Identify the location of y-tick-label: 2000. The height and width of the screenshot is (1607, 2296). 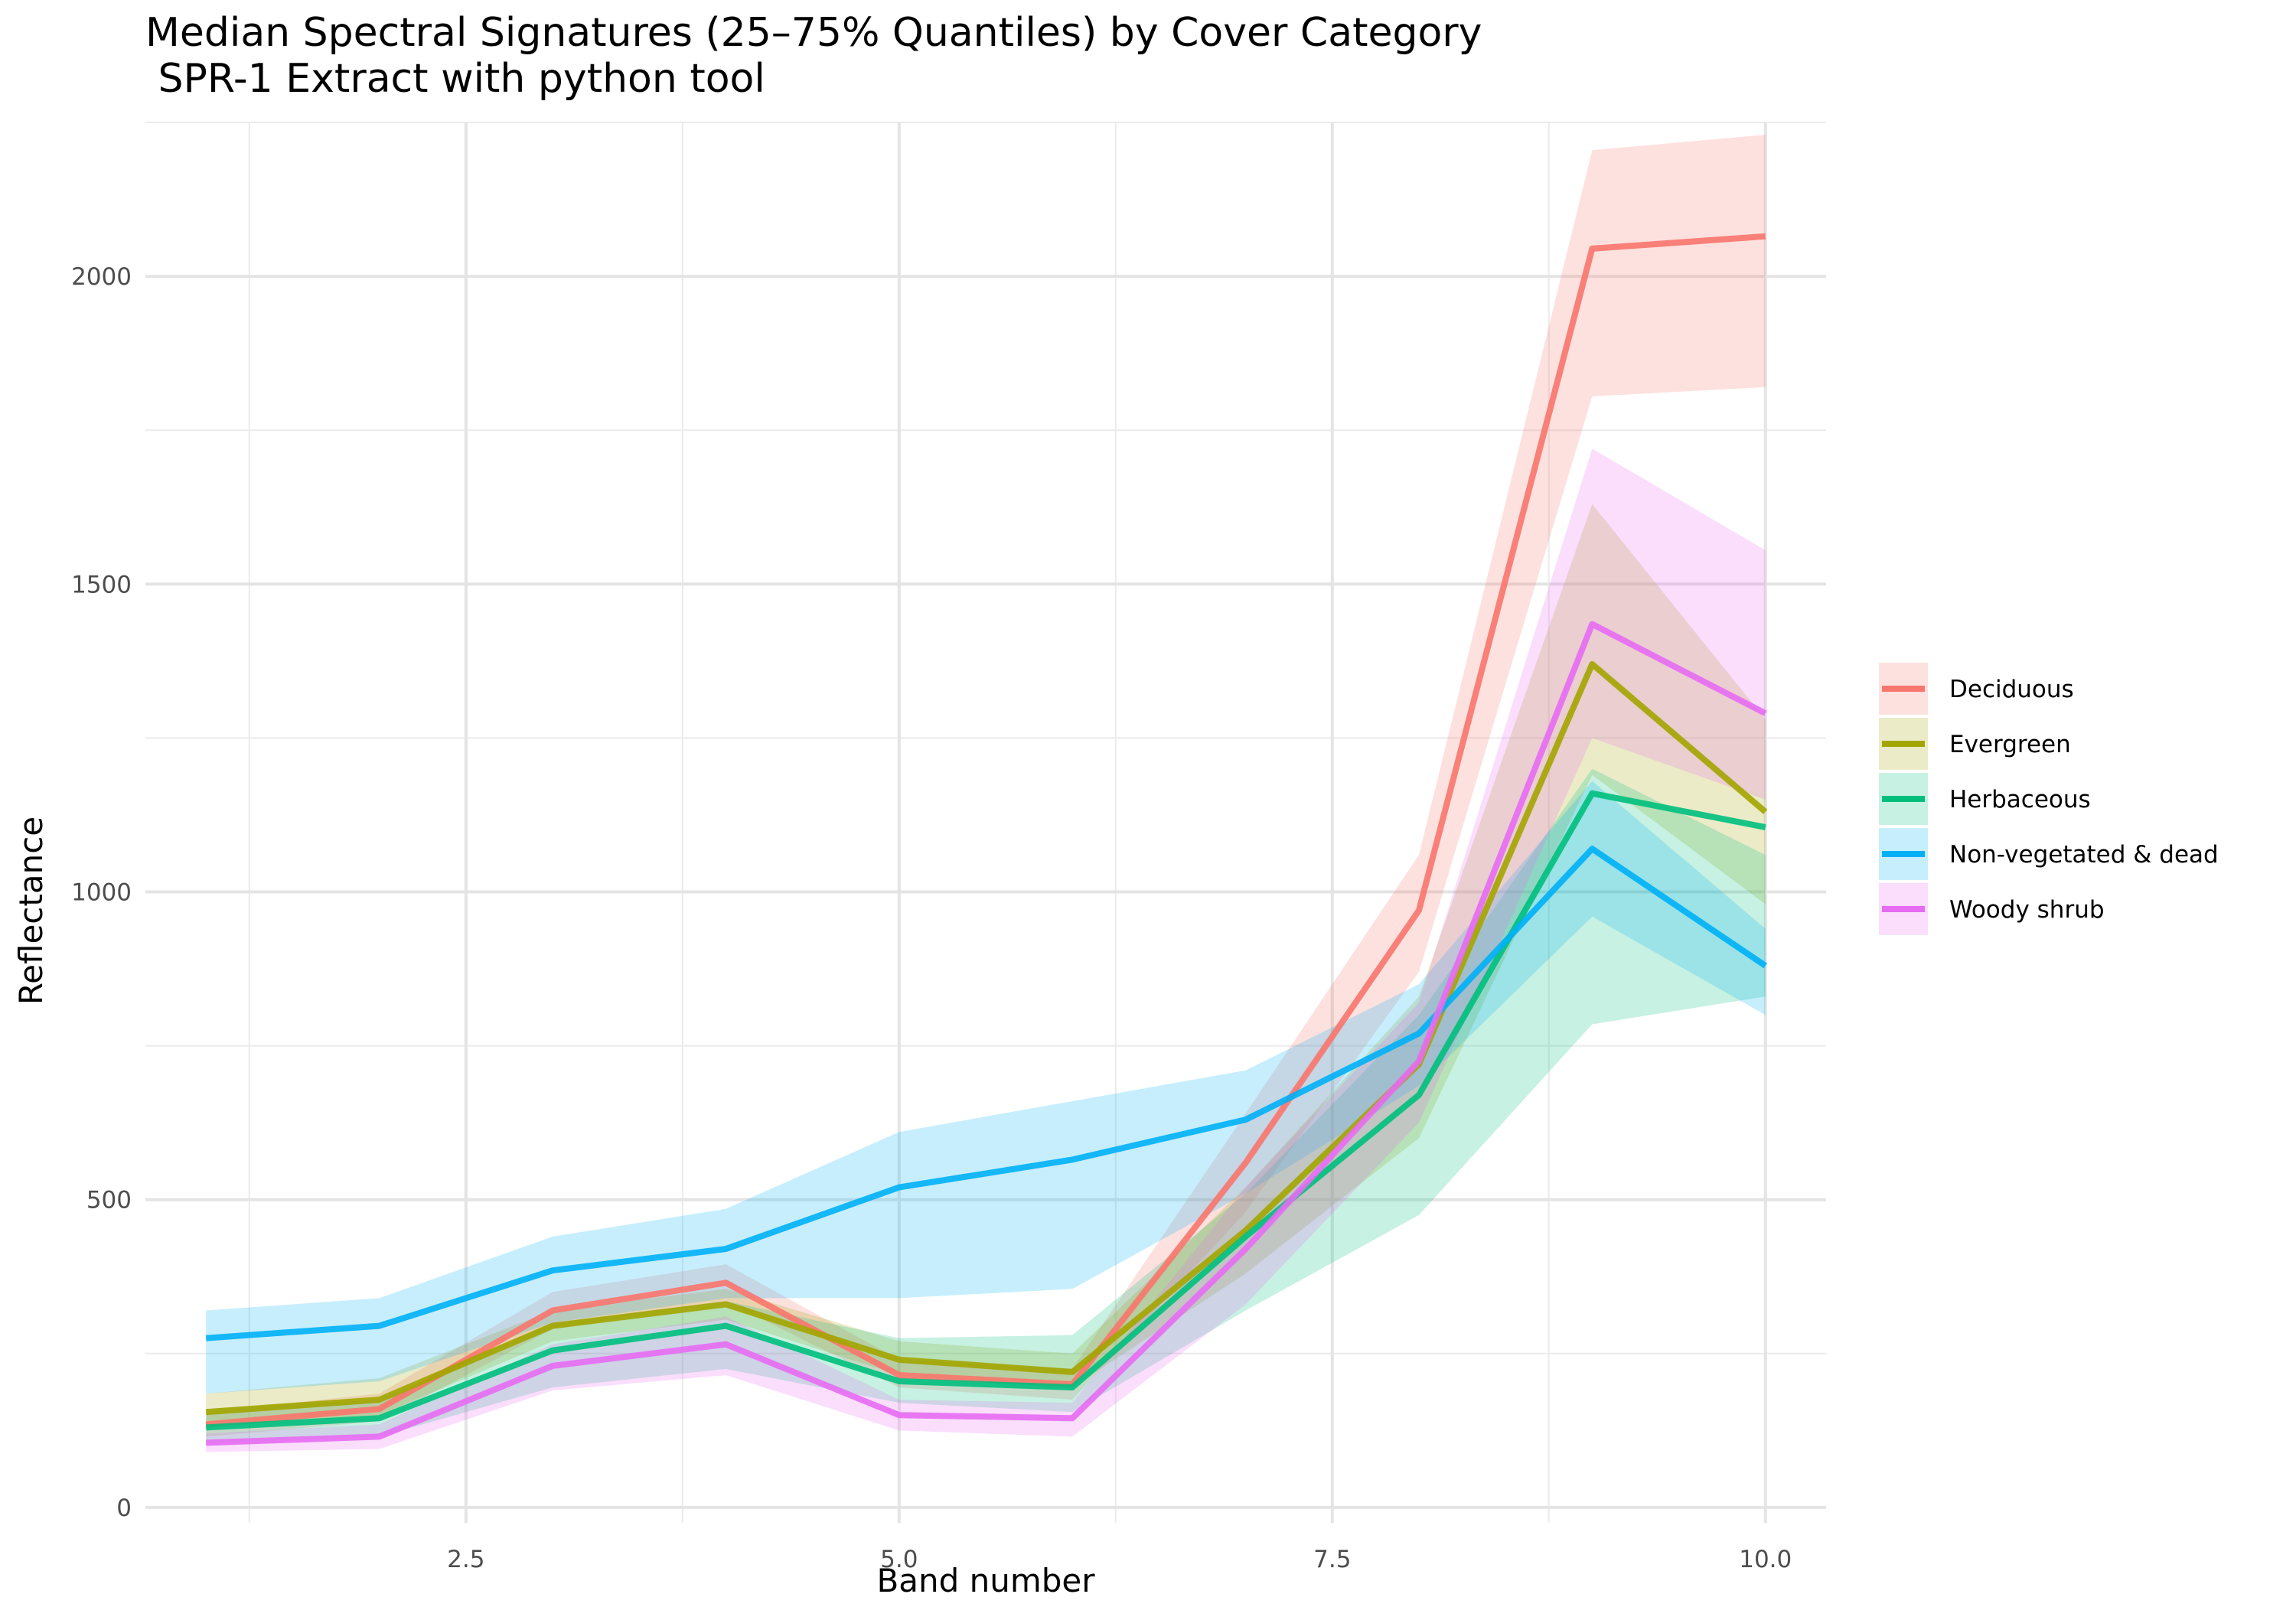
(101, 277).